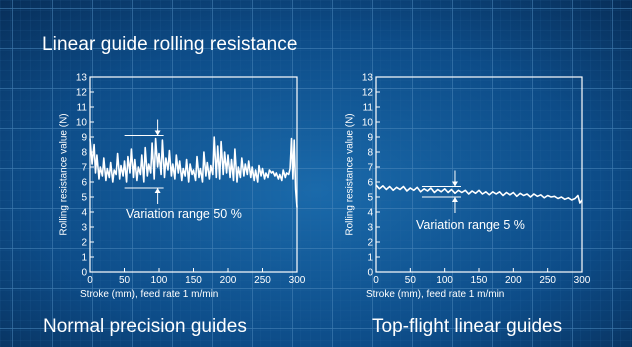  Describe the element at coordinates (145, 326) in the screenshot. I see `footer-label-normal: Normal precision guides` at that location.